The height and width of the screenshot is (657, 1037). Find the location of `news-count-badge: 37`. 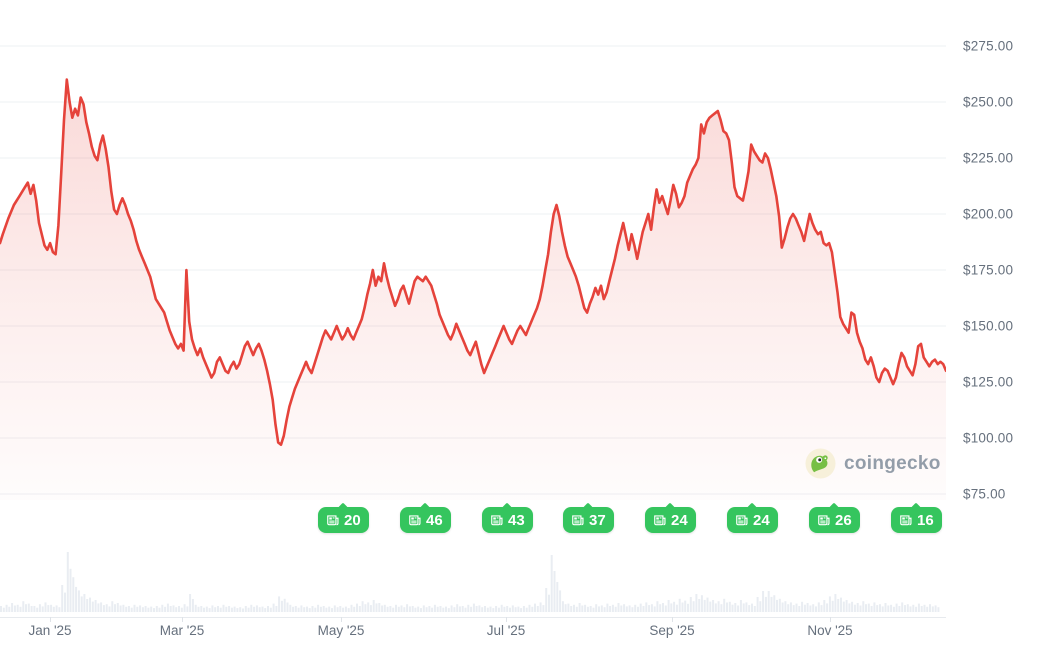

news-count-badge: 37 is located at coordinates (588, 520).